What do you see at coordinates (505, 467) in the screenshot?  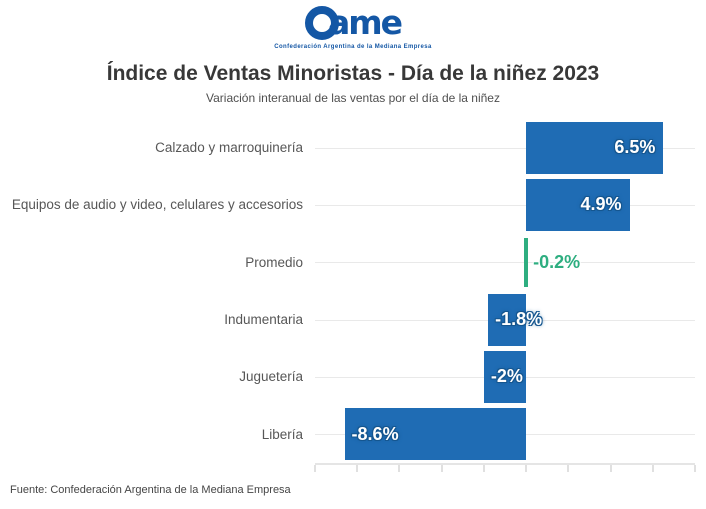 I see `x-axis` at bounding box center [505, 467].